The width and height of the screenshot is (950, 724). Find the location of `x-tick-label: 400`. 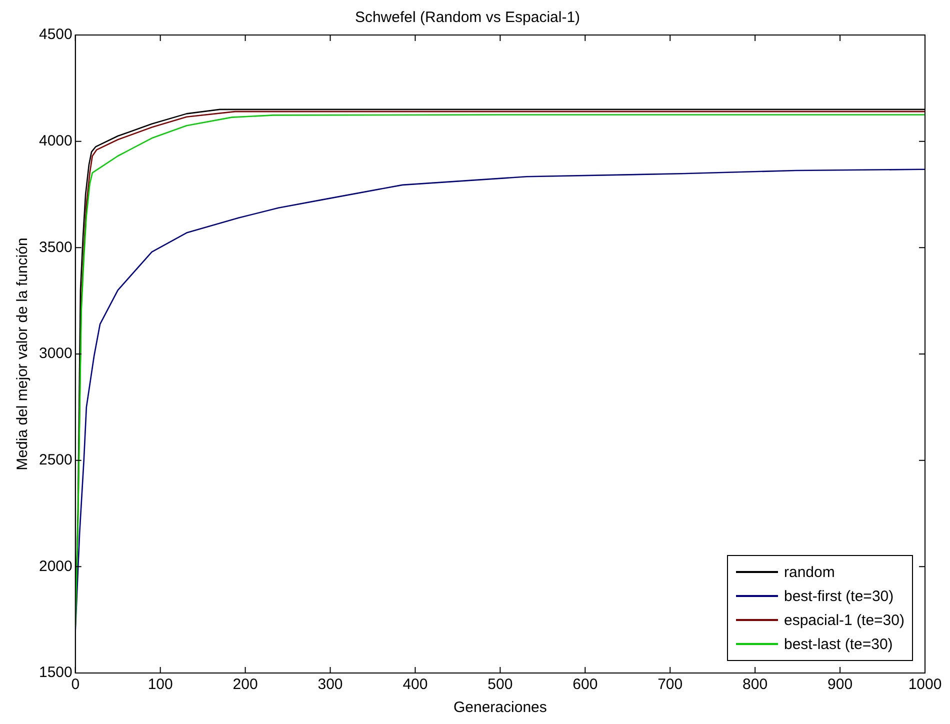

x-tick-label: 400 is located at coordinates (415, 685).